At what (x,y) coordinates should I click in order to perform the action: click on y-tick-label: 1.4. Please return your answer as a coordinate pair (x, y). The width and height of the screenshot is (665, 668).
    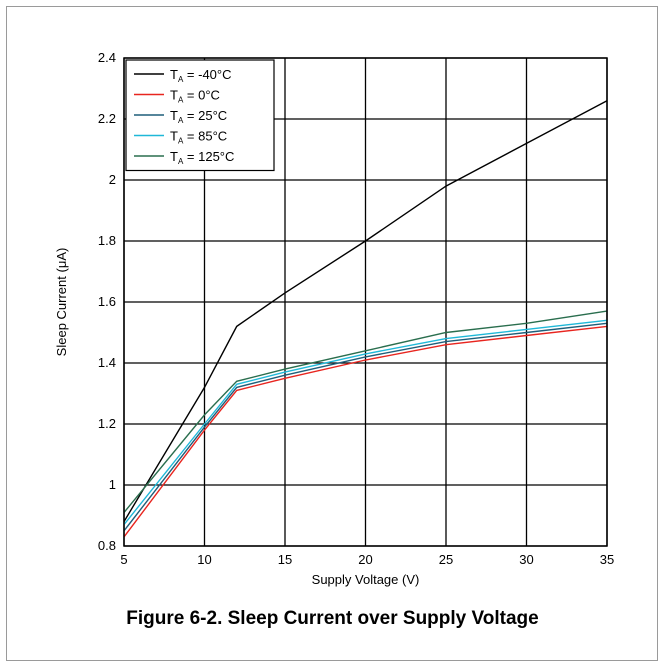
    Looking at the image, I should click on (107, 362).